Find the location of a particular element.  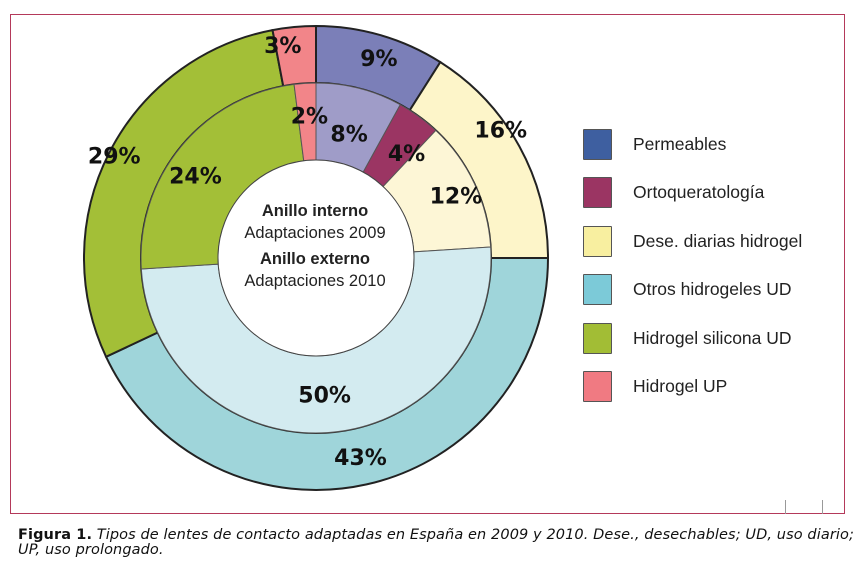

legend-item-hidrogel-silicona: Hidrogel silicona UD is located at coordinates (692, 338).